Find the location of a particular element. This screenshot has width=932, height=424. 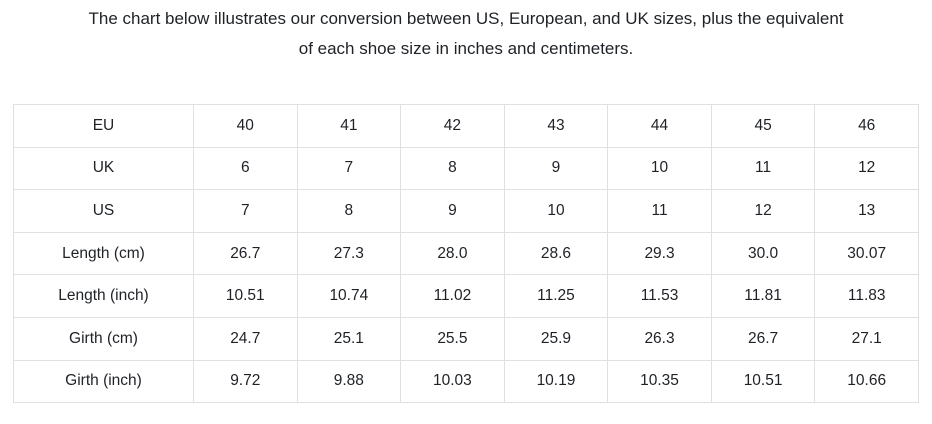

value-cell: 26.3 is located at coordinates (659, 338).